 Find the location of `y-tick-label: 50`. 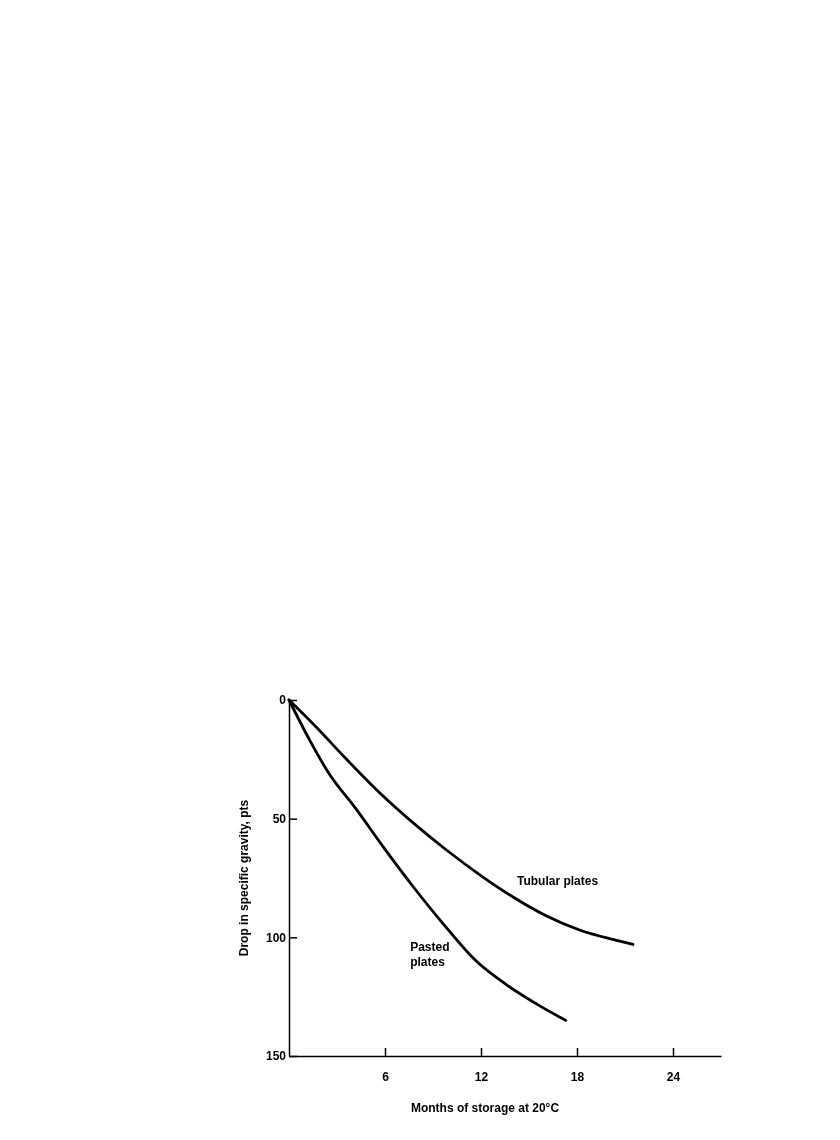

y-tick-label: 50 is located at coordinates (279, 819).